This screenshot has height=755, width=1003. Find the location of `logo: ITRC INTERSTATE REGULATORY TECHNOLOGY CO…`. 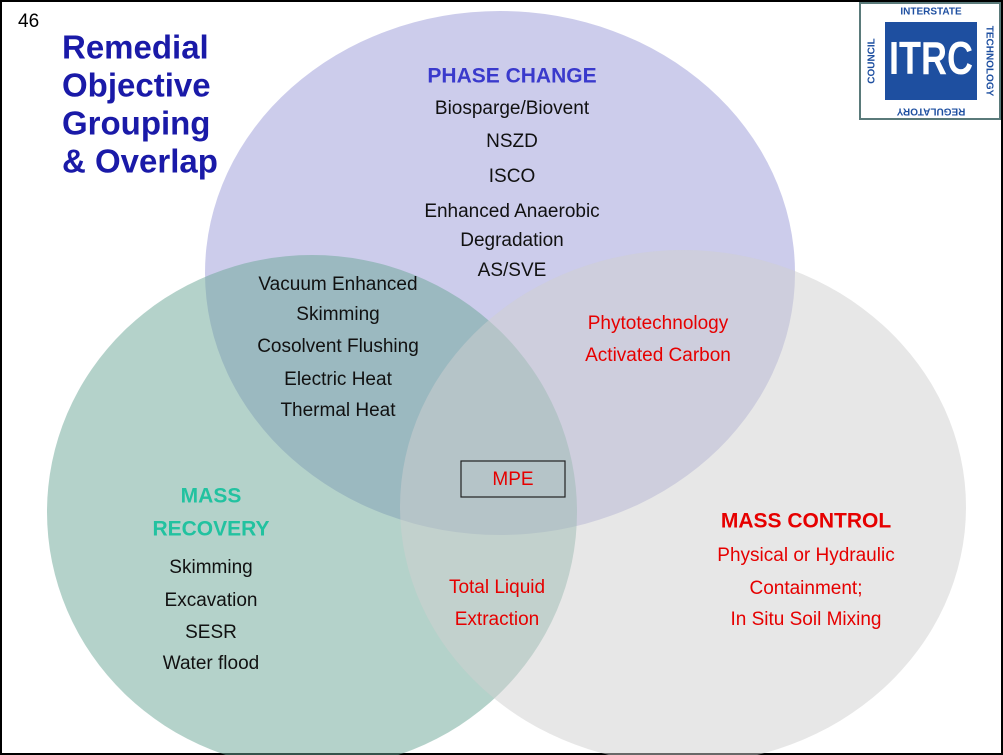

logo: ITRC INTERSTATE REGULATORY TECHNOLOGY CO… is located at coordinates (930, 61).